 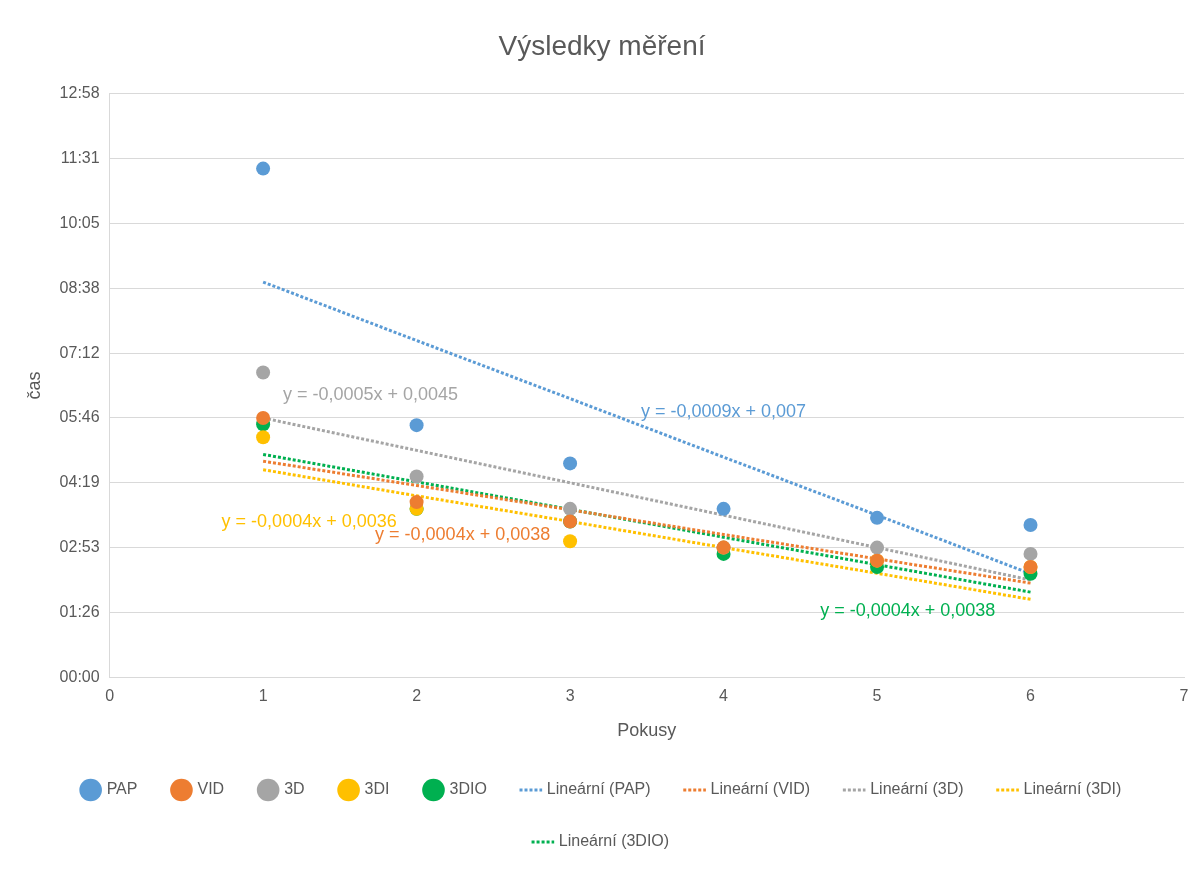 I want to click on y-tick-label: 07:12, so click(x=79, y=352).